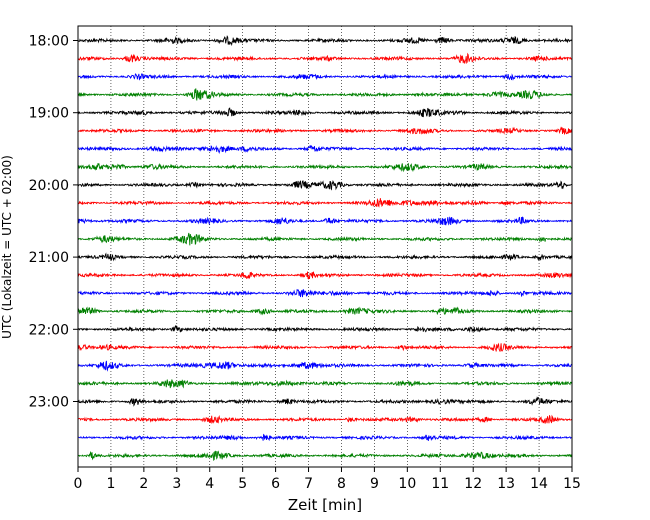 The image size is (650, 520). I want to click on x-tick-label: 3, so click(176, 484).